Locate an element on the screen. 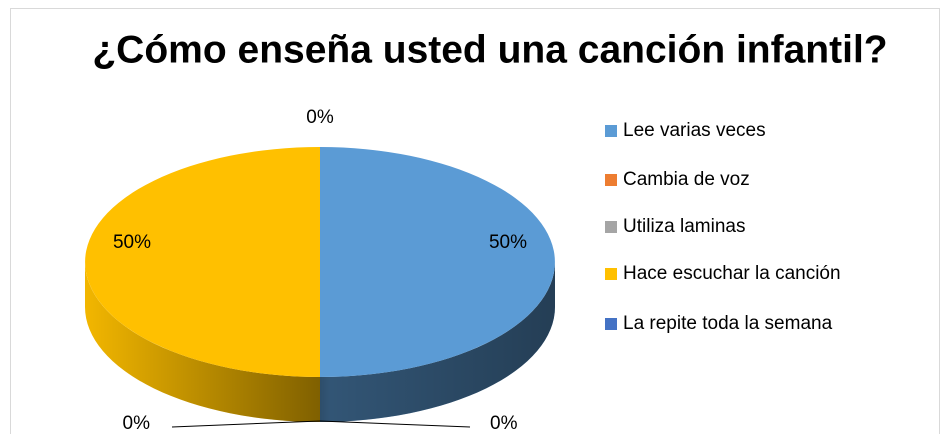  legend-label: La repite toda la semana is located at coordinates (728, 323).